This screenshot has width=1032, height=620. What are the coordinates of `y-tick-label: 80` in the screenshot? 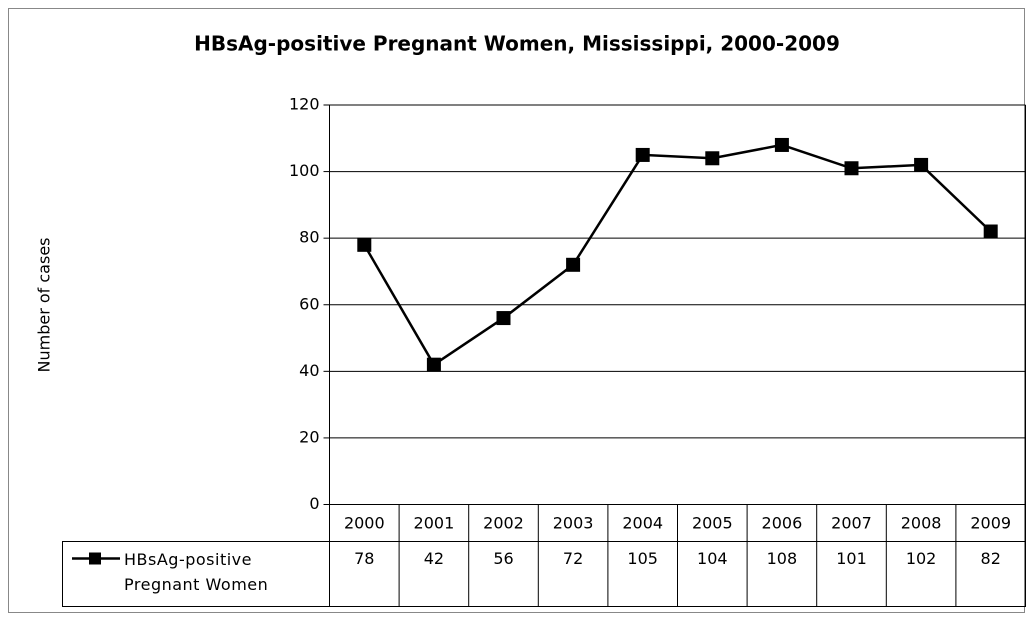 It's located at (309, 237).